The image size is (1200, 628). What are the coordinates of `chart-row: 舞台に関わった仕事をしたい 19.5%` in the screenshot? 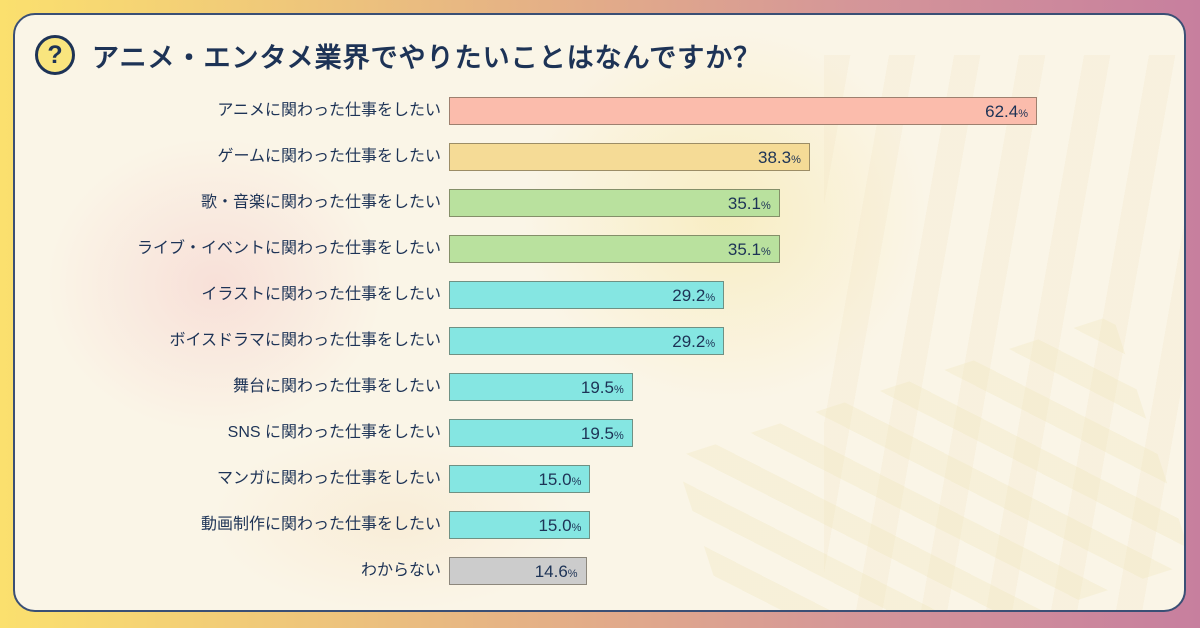 It's located at (597, 387).